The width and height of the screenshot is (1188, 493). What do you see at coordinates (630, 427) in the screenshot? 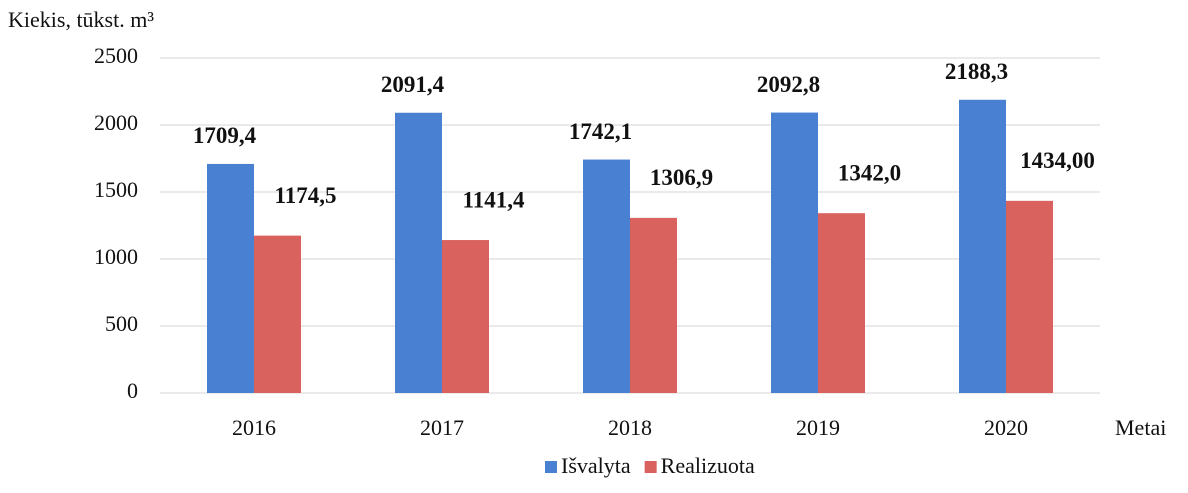
I see `x-tick-label: 2018` at bounding box center [630, 427].